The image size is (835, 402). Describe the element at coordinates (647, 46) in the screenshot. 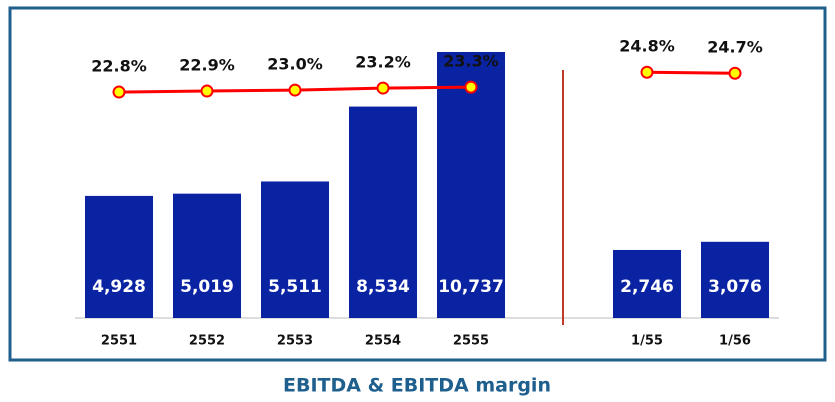

I see `line-value-label: 24.8%` at that location.